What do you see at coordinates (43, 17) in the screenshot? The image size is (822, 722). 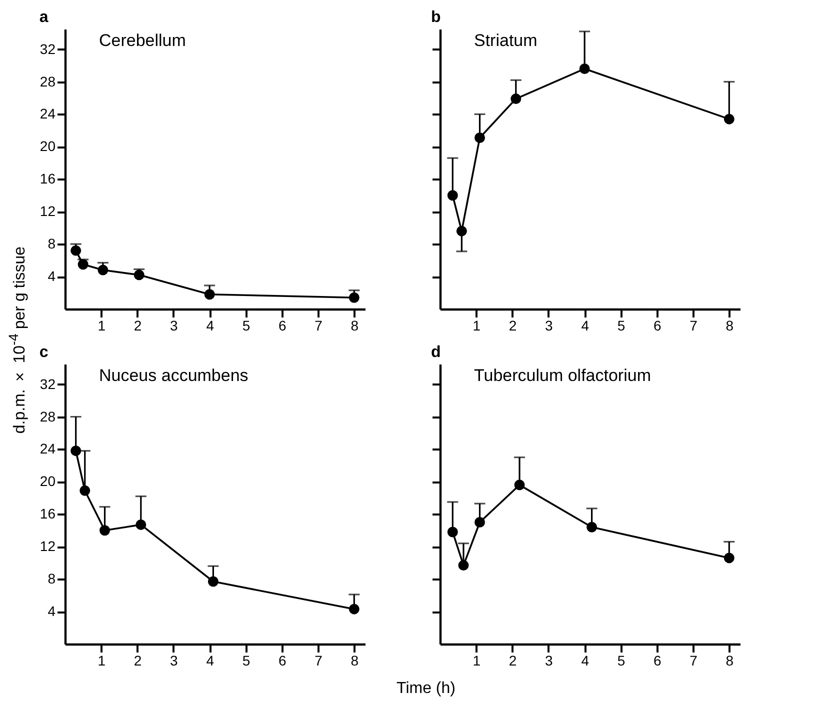 I see `chart-title: a` at bounding box center [43, 17].